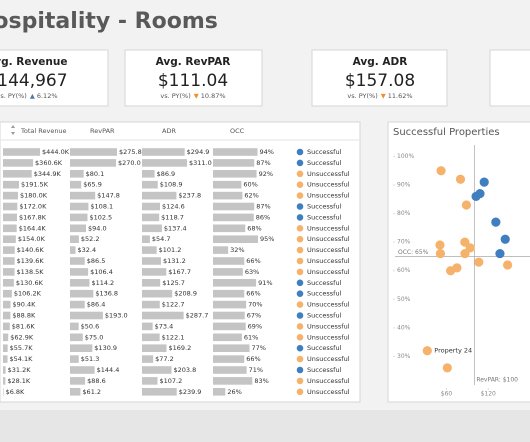  What do you see at coordinates (250, 185) in the screenshot?
I see `value-label: 60%` at bounding box center [250, 185].